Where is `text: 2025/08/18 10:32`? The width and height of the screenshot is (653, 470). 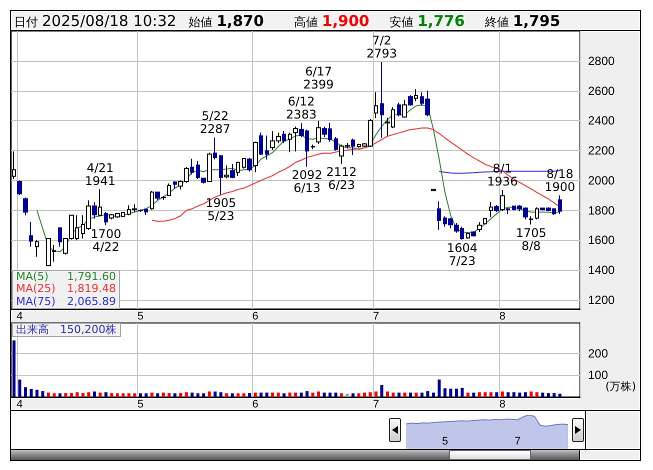 text: 2025/08/18 10:32 is located at coordinates (109, 21).